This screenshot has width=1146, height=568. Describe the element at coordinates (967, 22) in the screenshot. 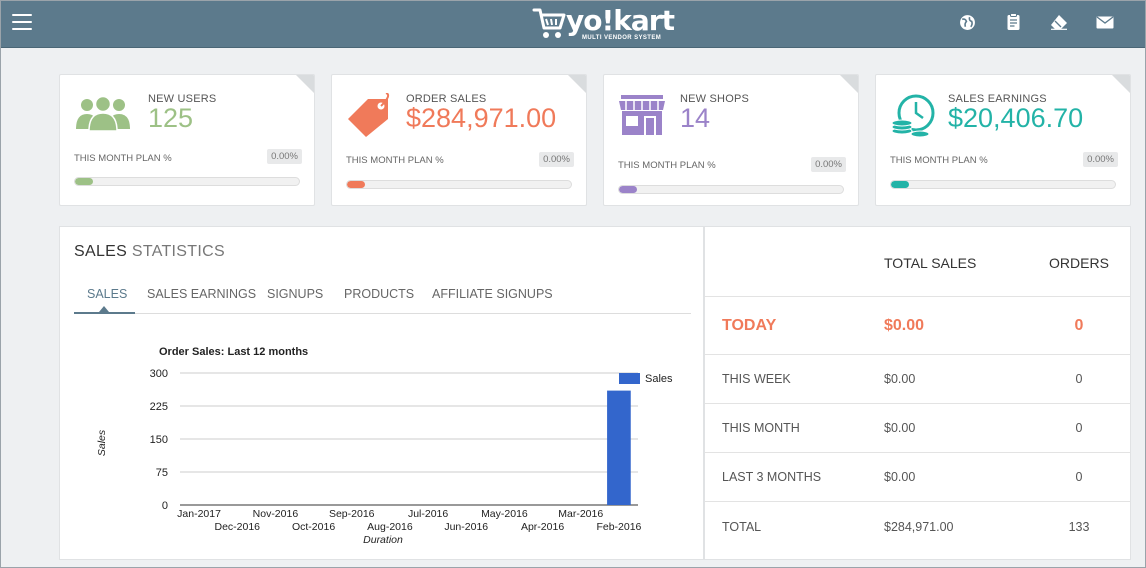

I see `globe-icon` at that location.